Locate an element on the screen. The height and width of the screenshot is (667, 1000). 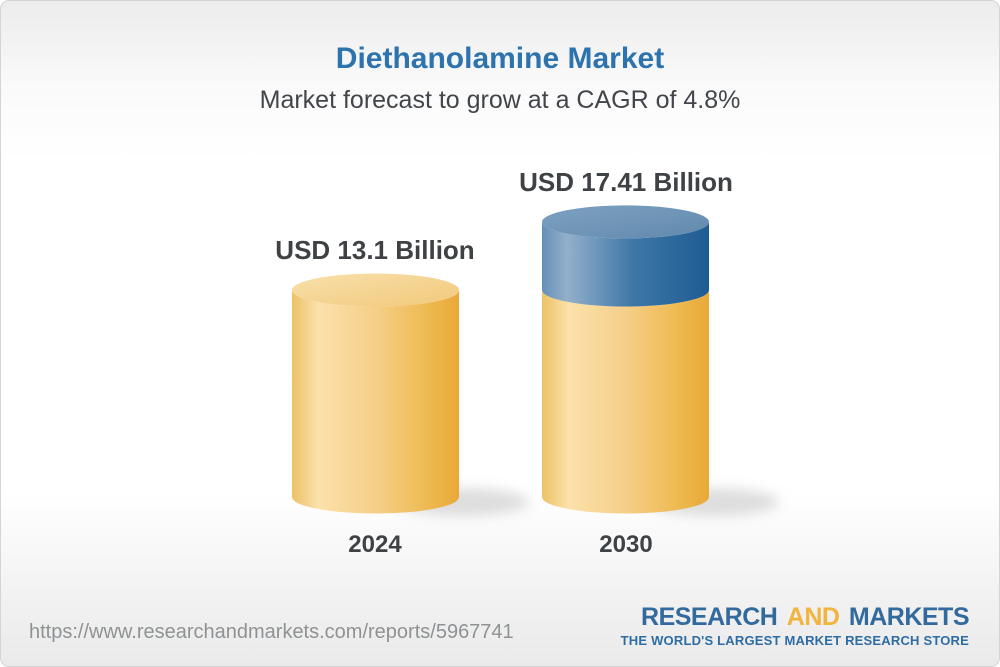
cylinder-2024 is located at coordinates (410, 394).